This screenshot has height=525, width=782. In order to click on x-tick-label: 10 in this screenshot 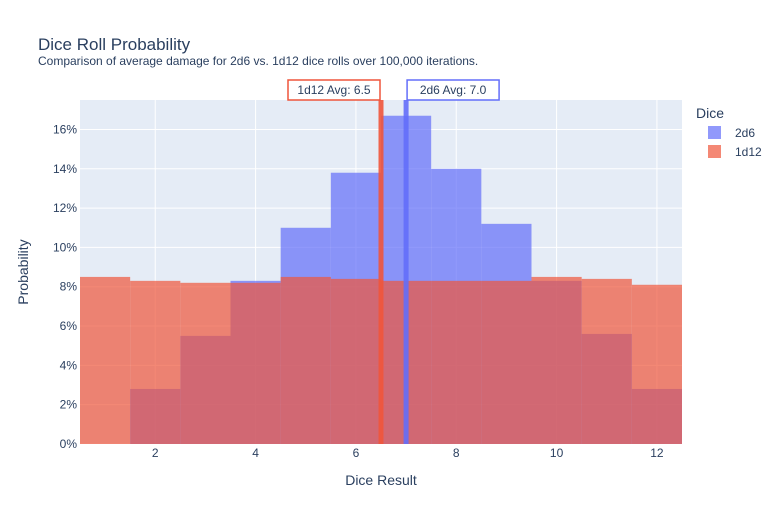, I will do `click(557, 453)`.